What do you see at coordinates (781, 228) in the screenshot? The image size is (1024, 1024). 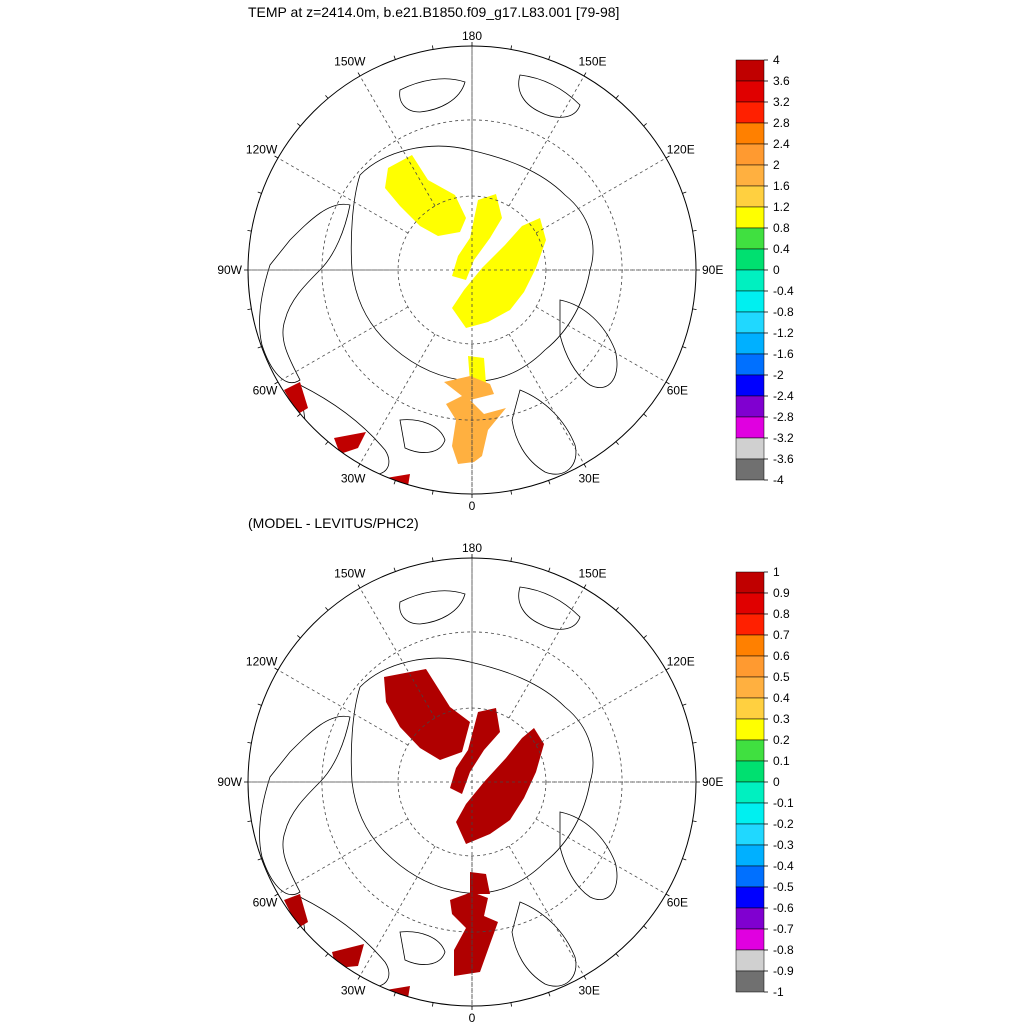 I see `colorbar-tick-label: 0.8` at bounding box center [781, 228].